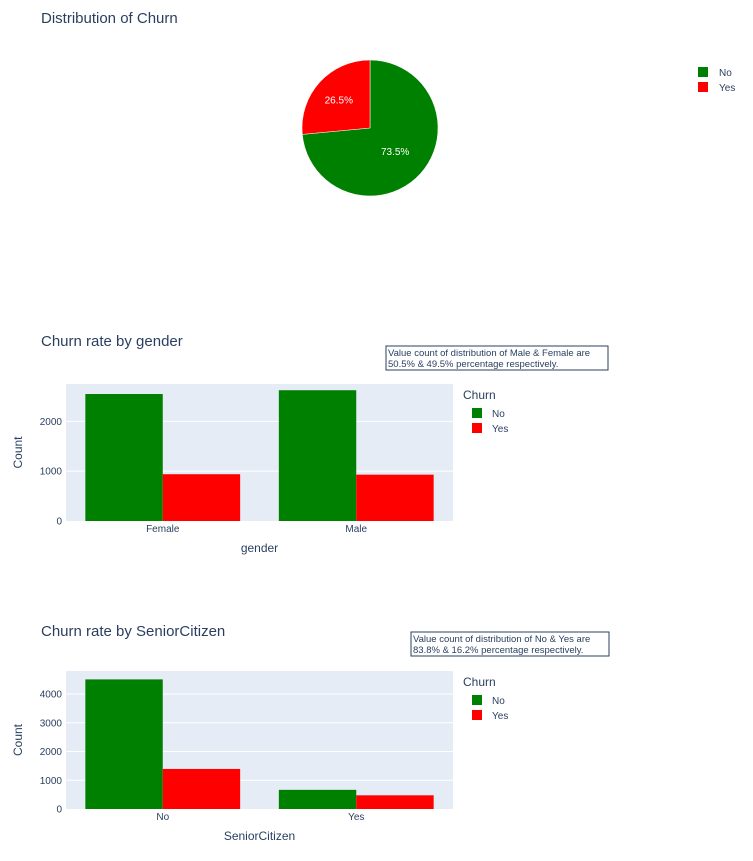 The image size is (753, 861). I want to click on bar-yes-yes, so click(395, 802).